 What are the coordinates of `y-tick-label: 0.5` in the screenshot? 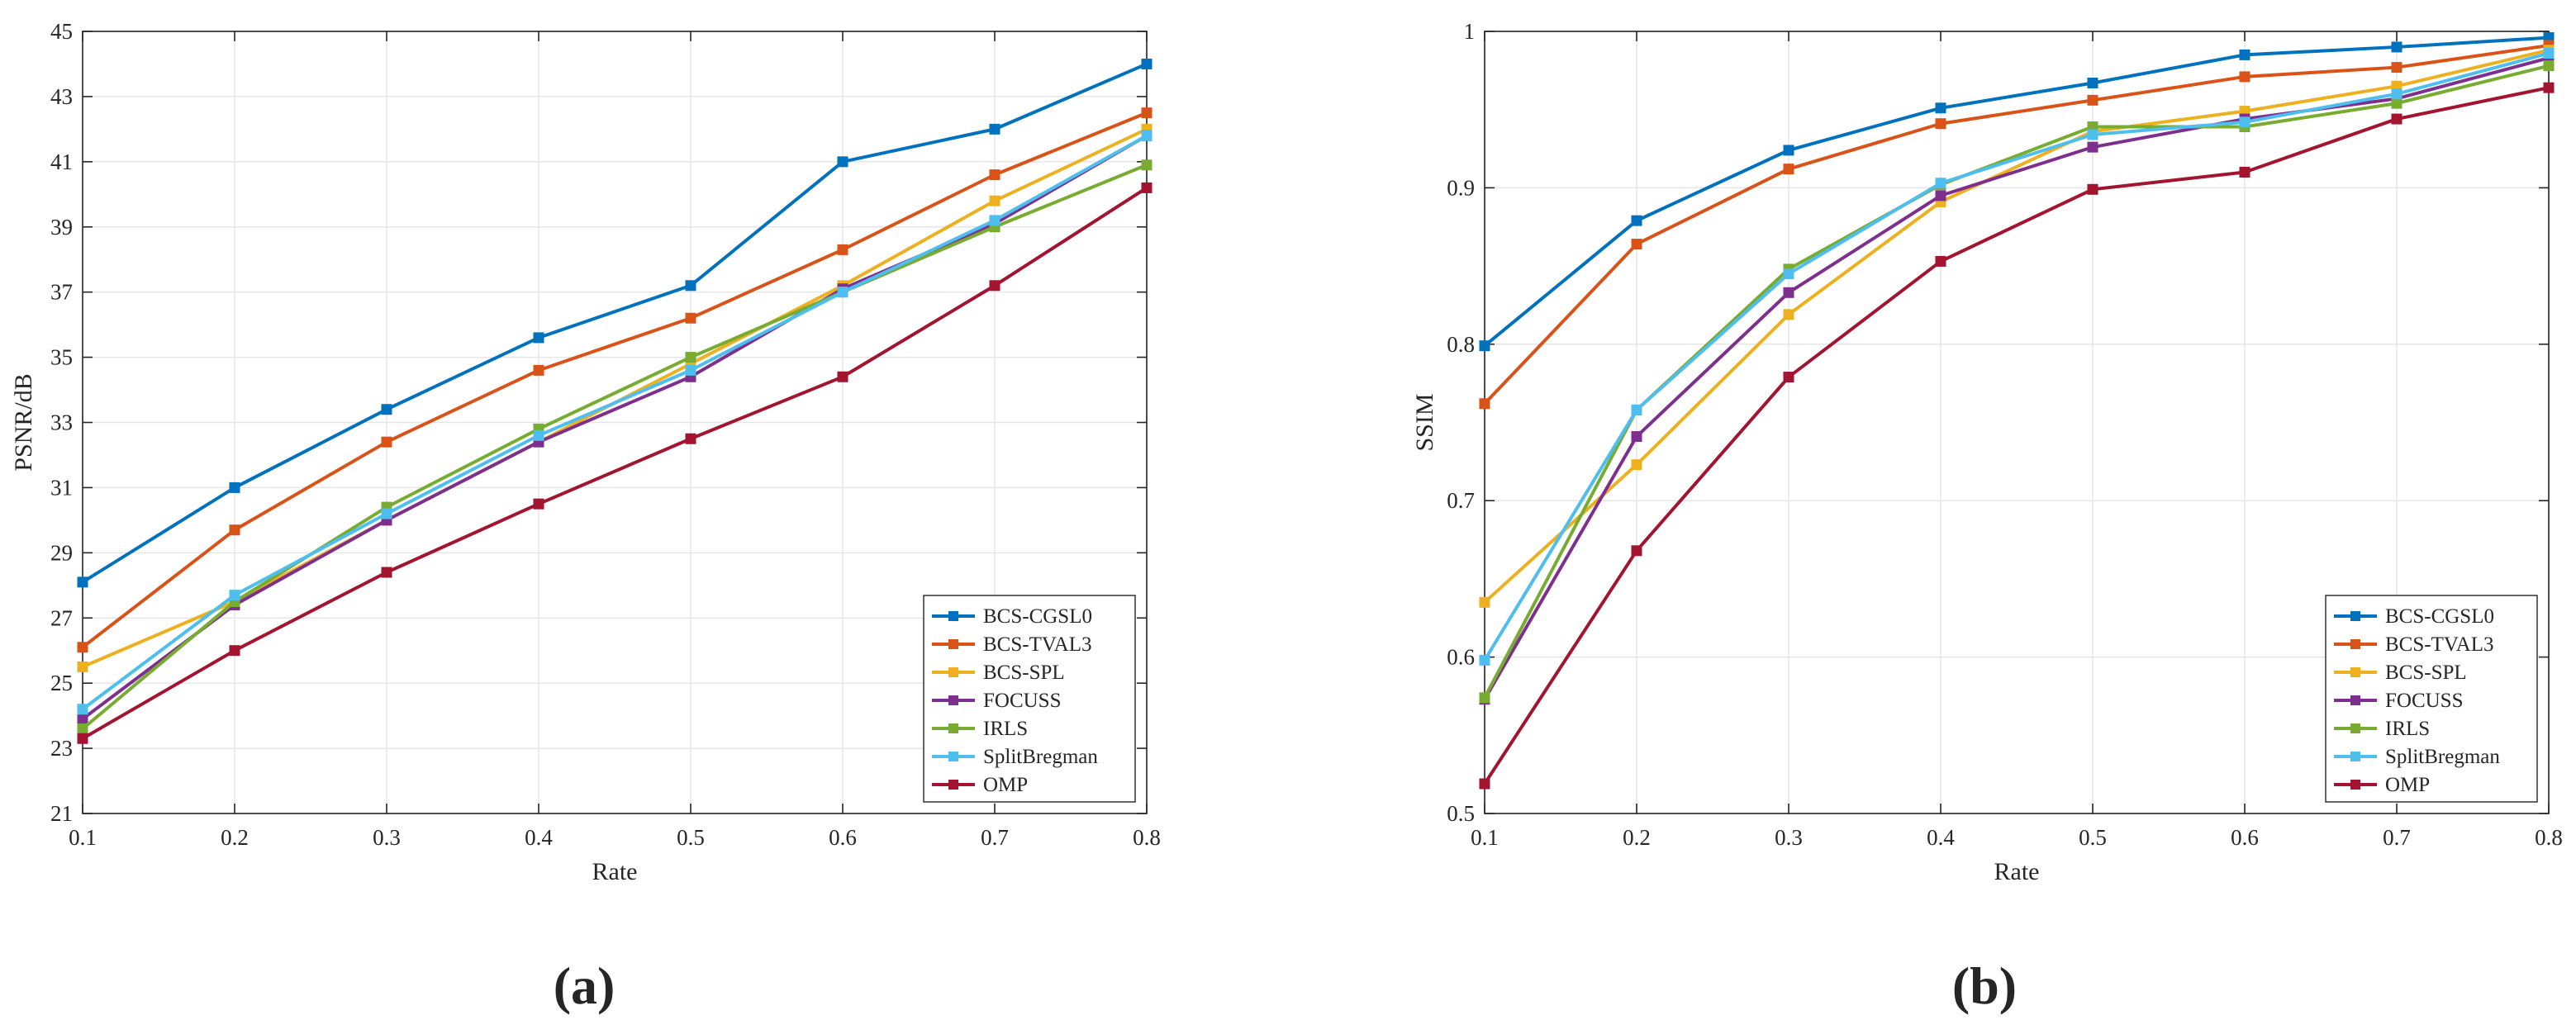 It's located at (1461, 813).